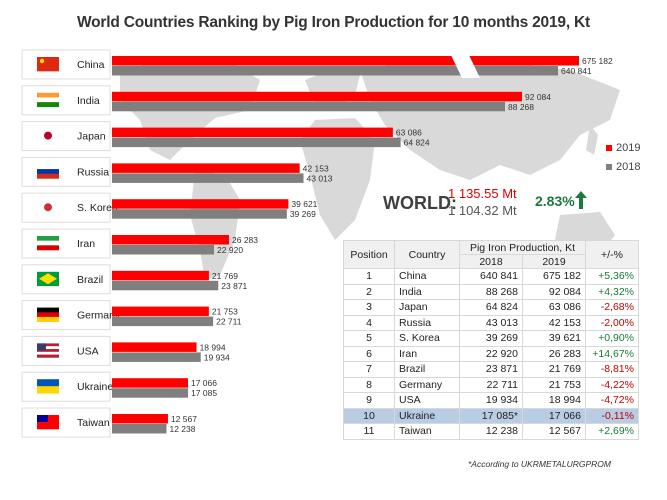  What do you see at coordinates (48, 135) in the screenshot?
I see `flag-disc-japan` at bounding box center [48, 135].